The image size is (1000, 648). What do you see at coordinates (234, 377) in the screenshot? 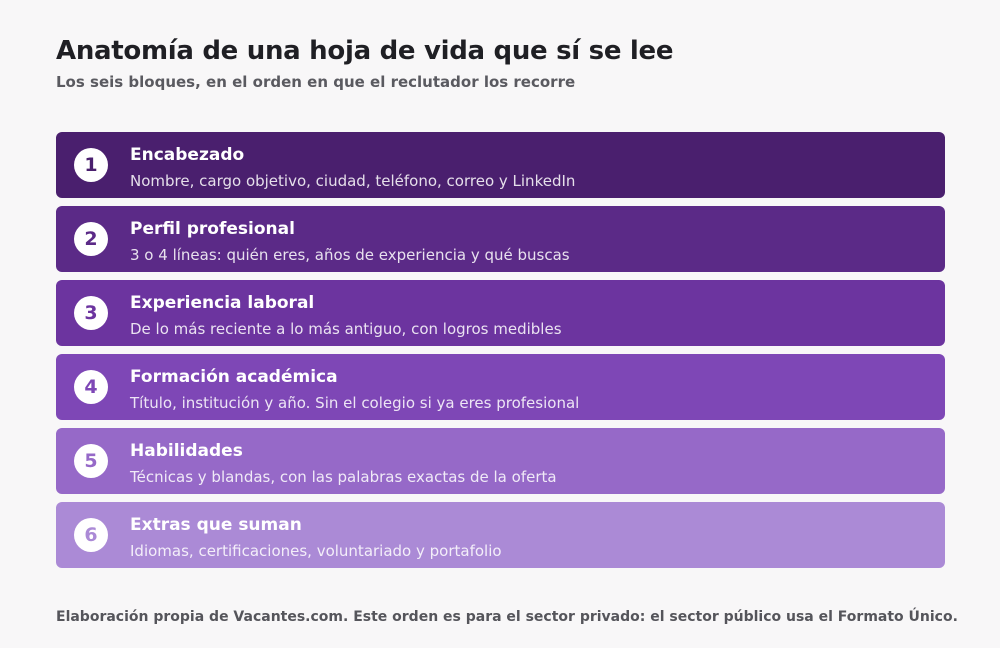
I see `block-title: Formación académica` at bounding box center [234, 377].